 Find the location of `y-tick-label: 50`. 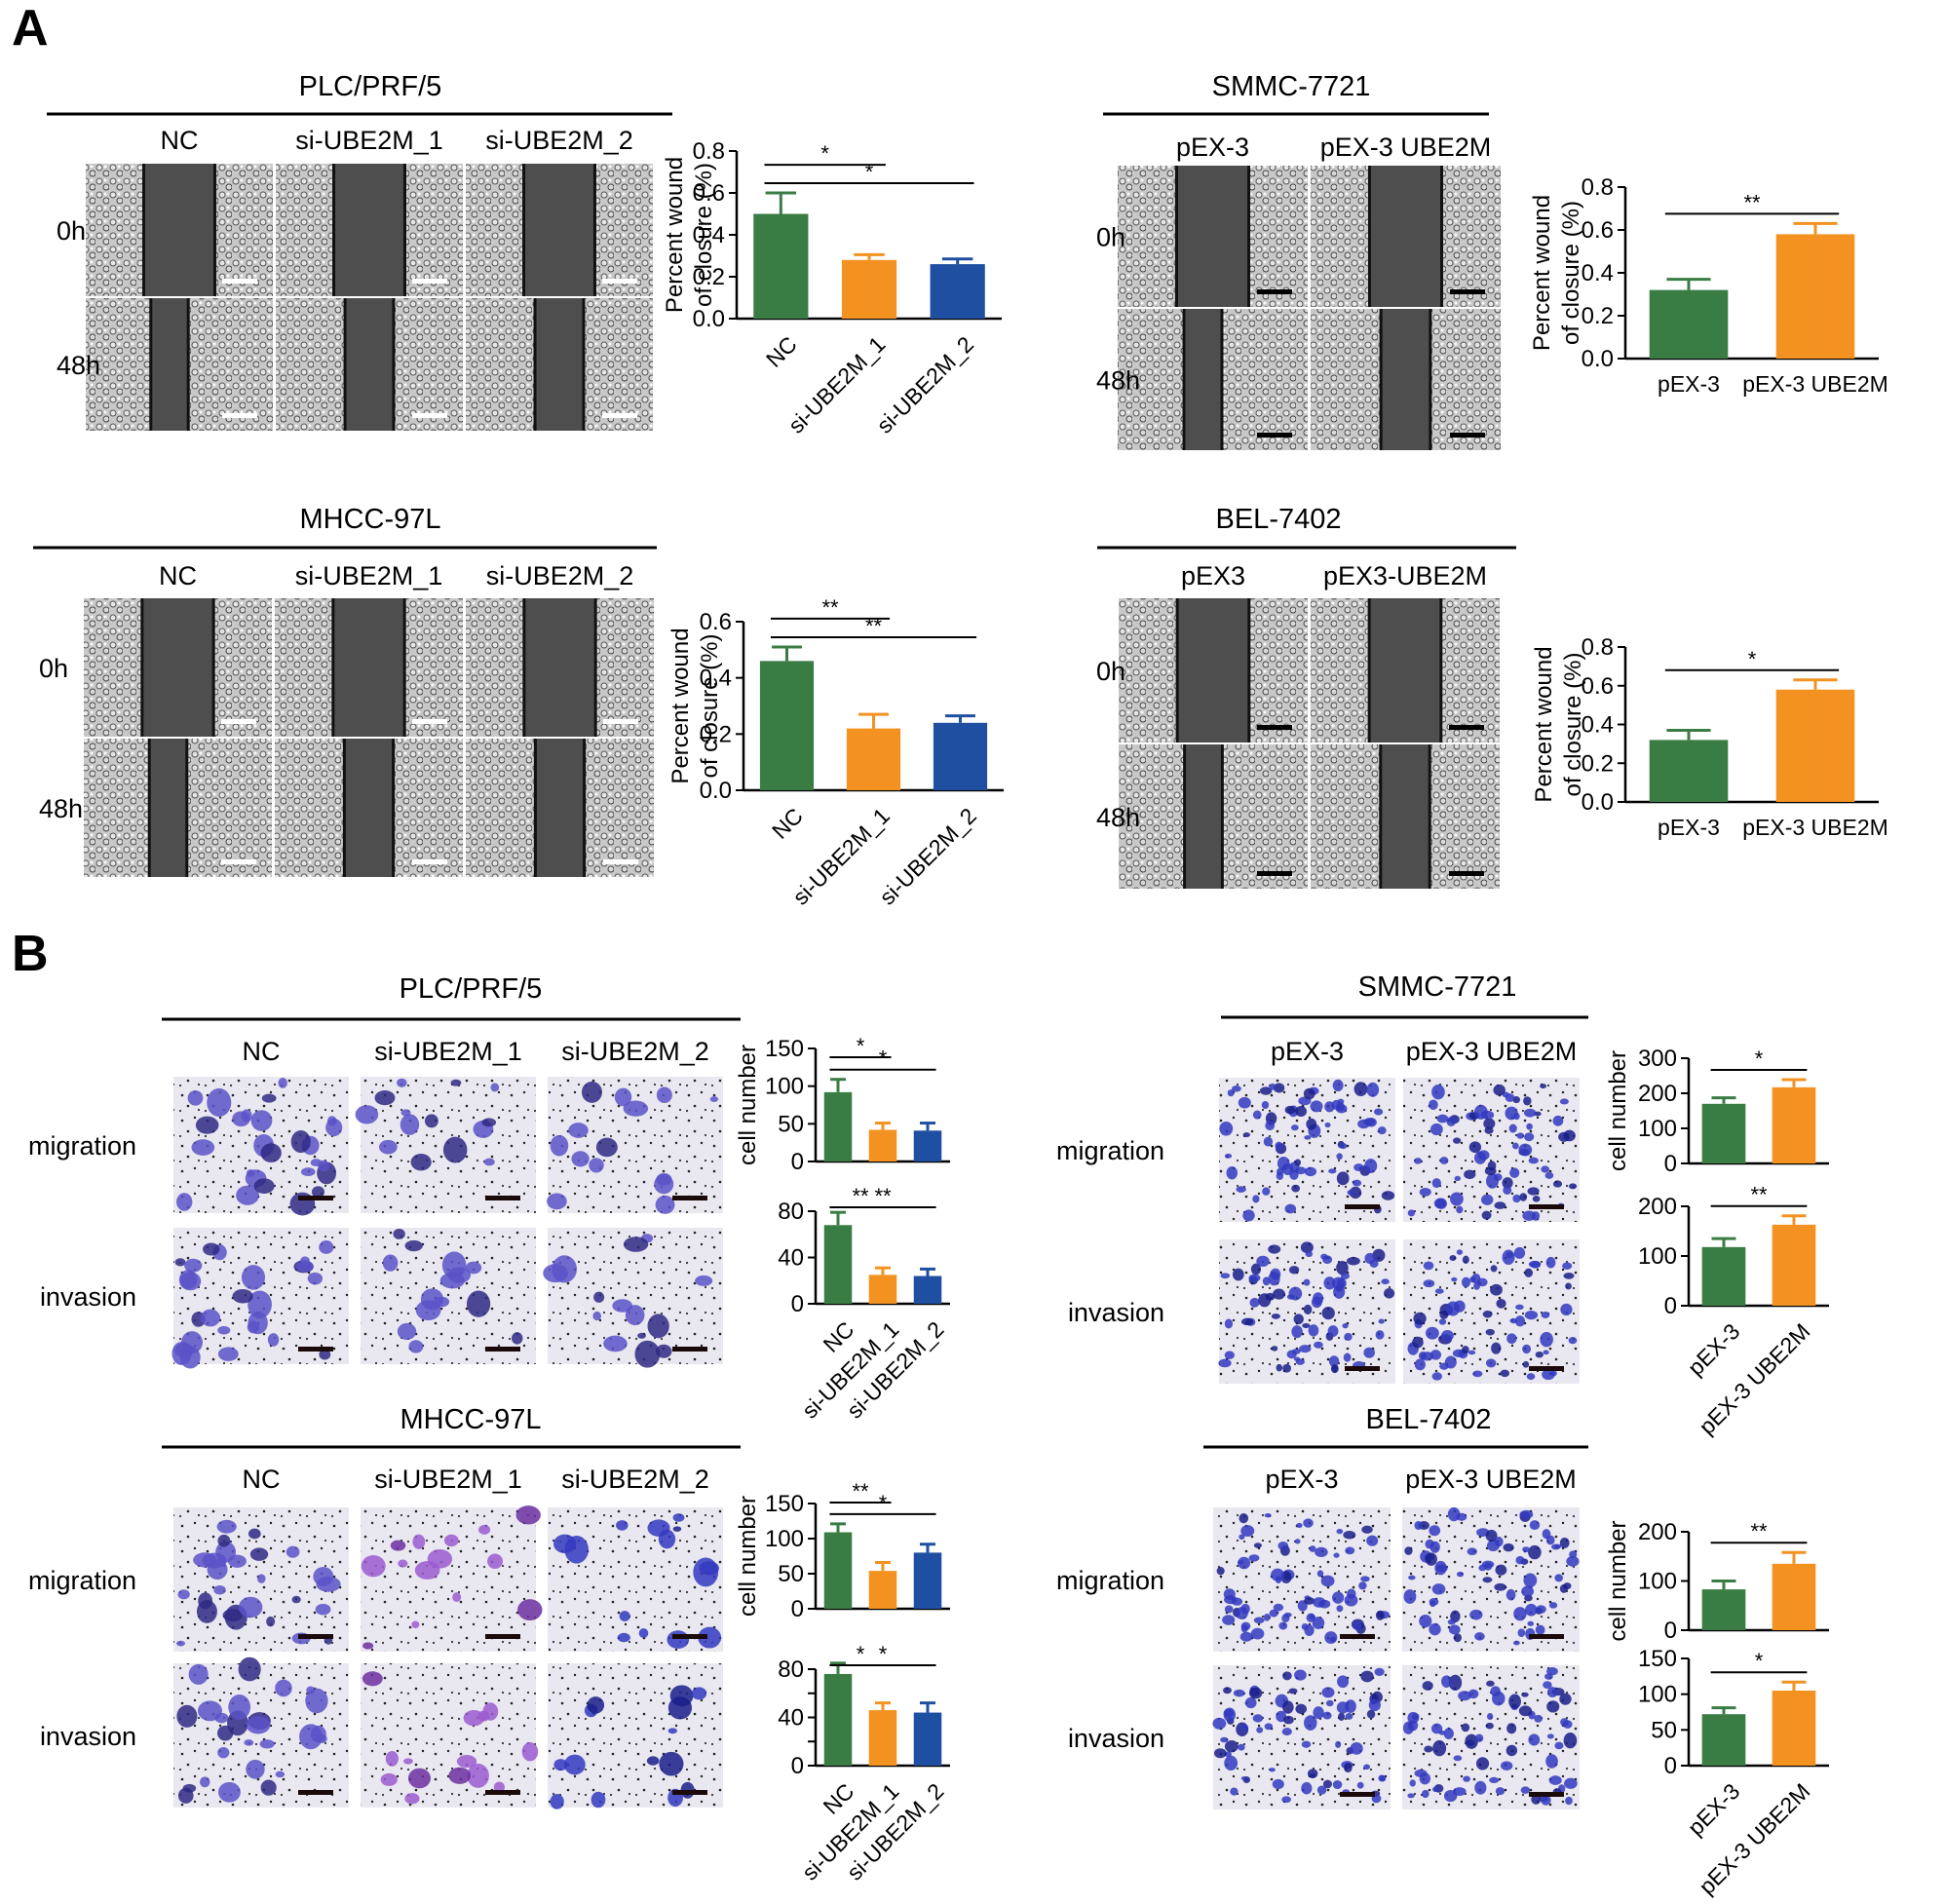

y-tick-label: 50 is located at coordinates (791, 1124).